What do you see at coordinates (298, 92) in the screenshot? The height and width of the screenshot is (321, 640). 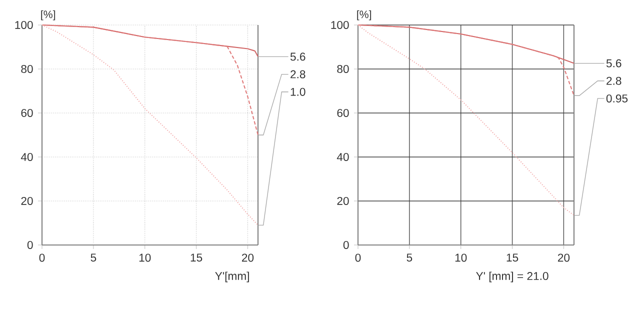 I see `text: 1.0` at bounding box center [298, 92].